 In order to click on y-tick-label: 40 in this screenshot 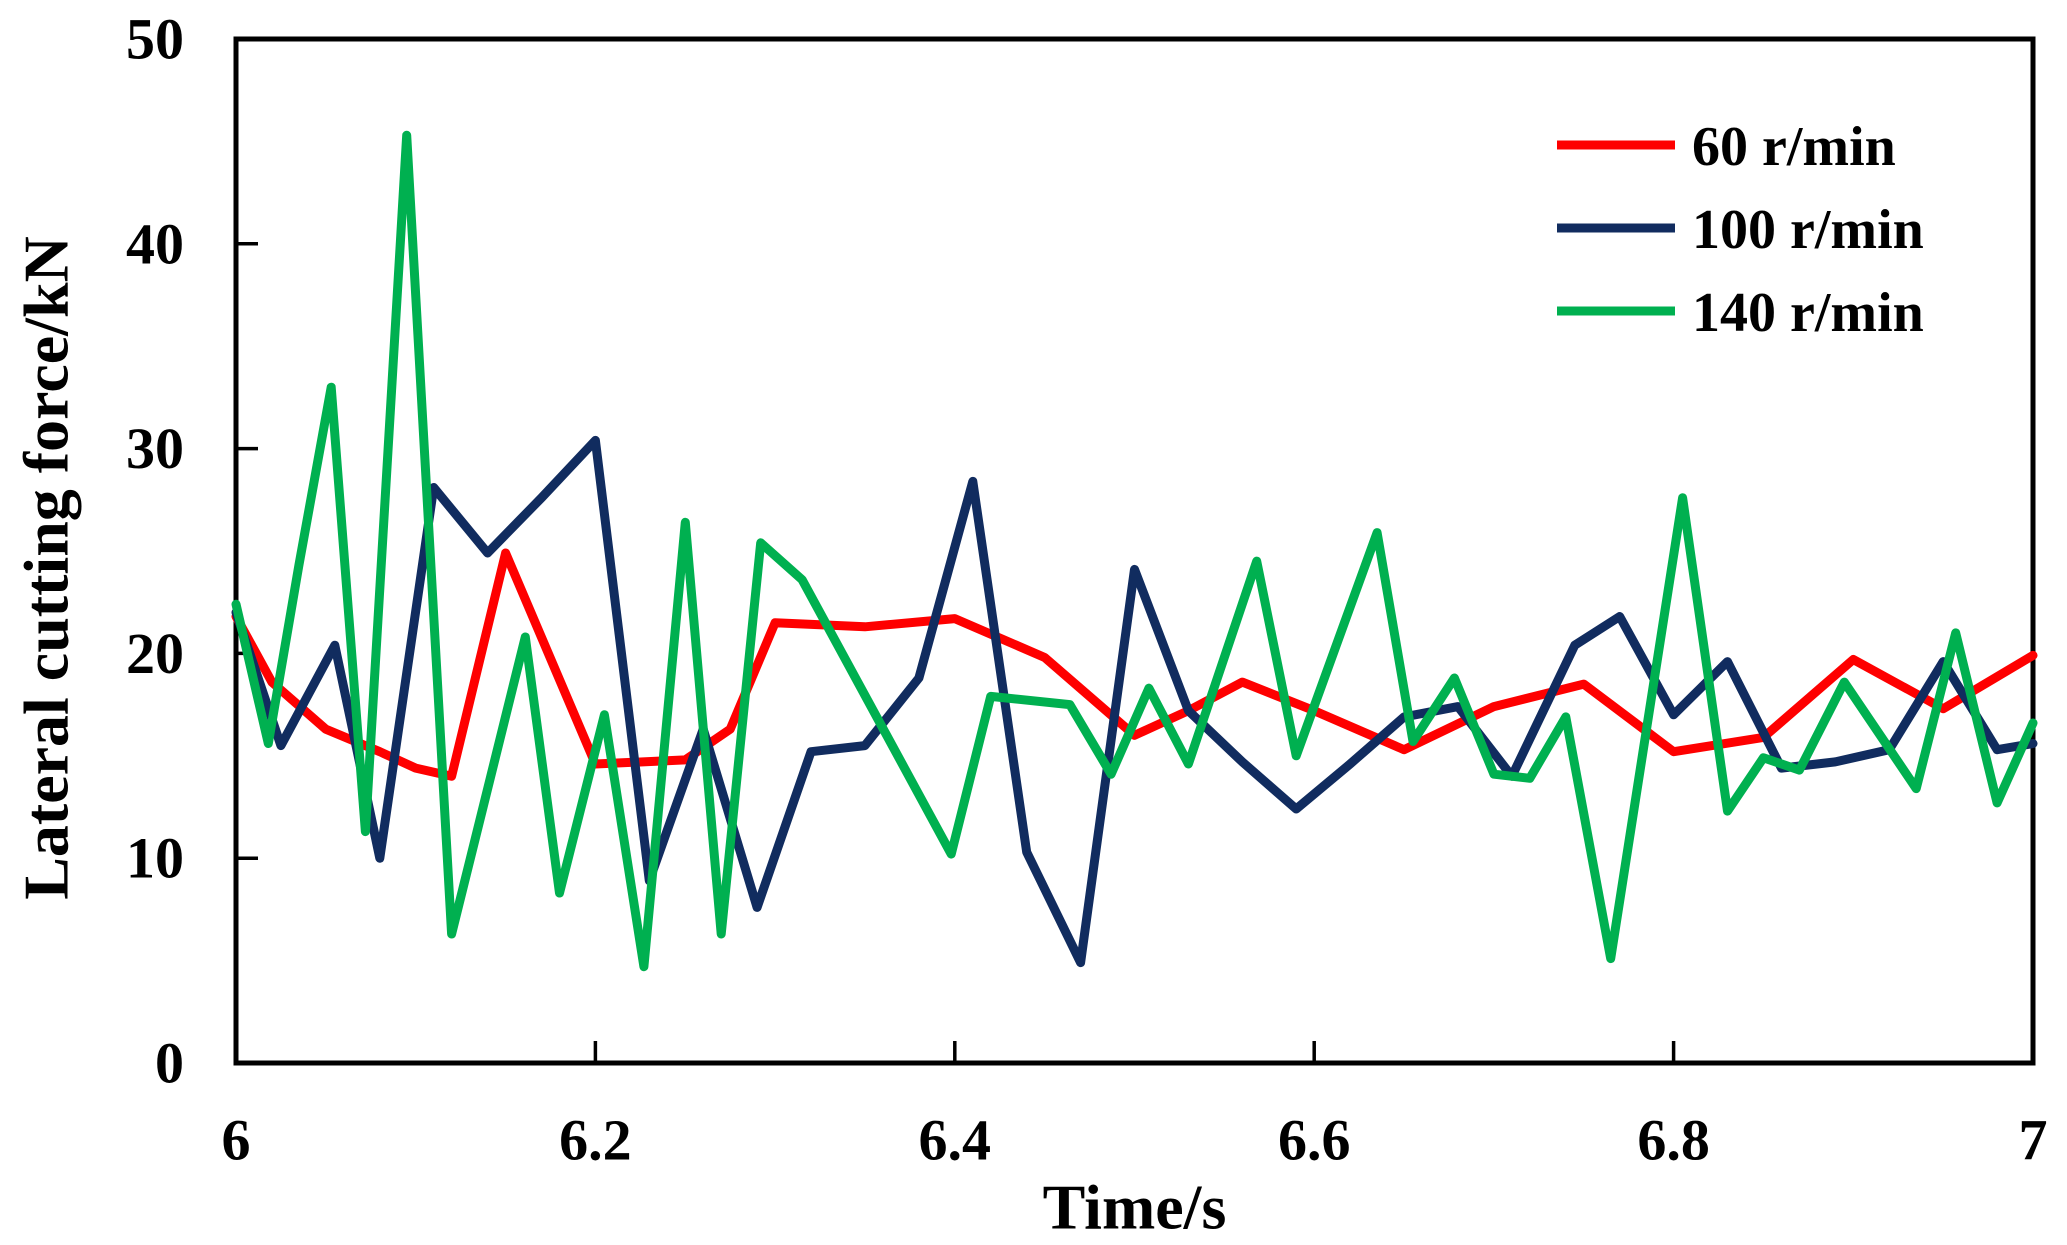, I will do `click(155, 243)`.